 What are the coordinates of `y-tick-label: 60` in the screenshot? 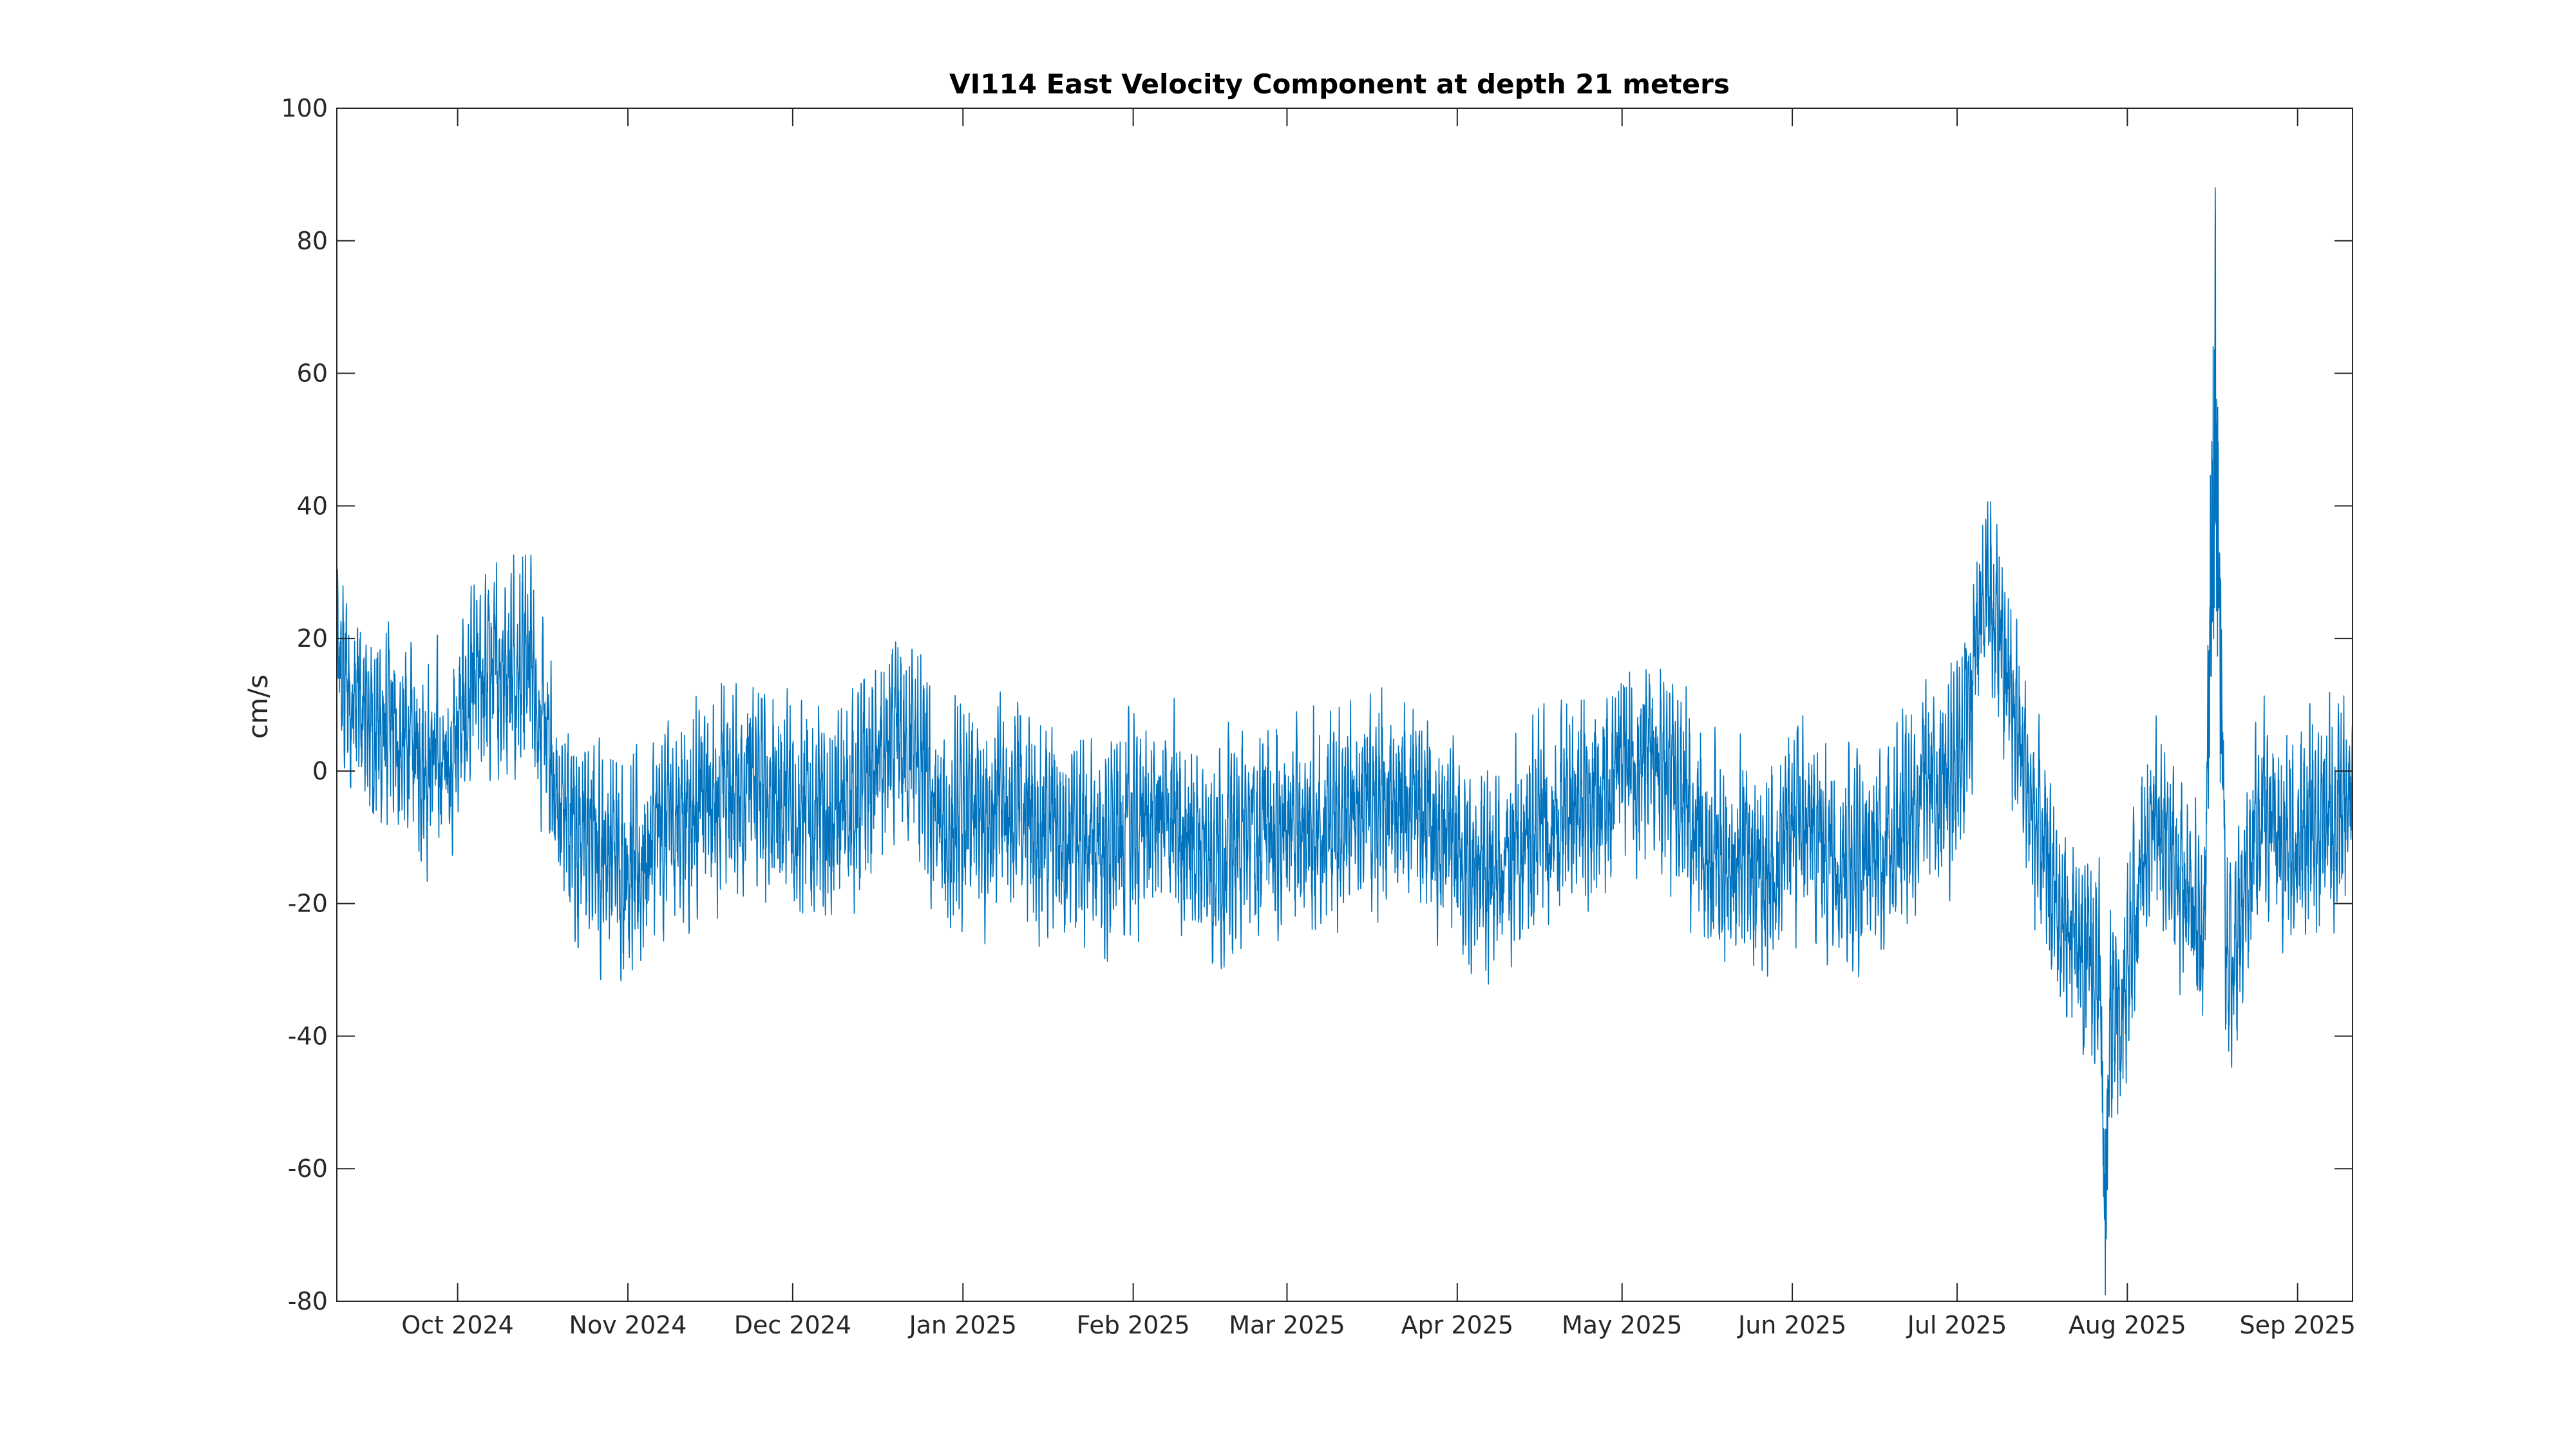 It's located at (312, 374).